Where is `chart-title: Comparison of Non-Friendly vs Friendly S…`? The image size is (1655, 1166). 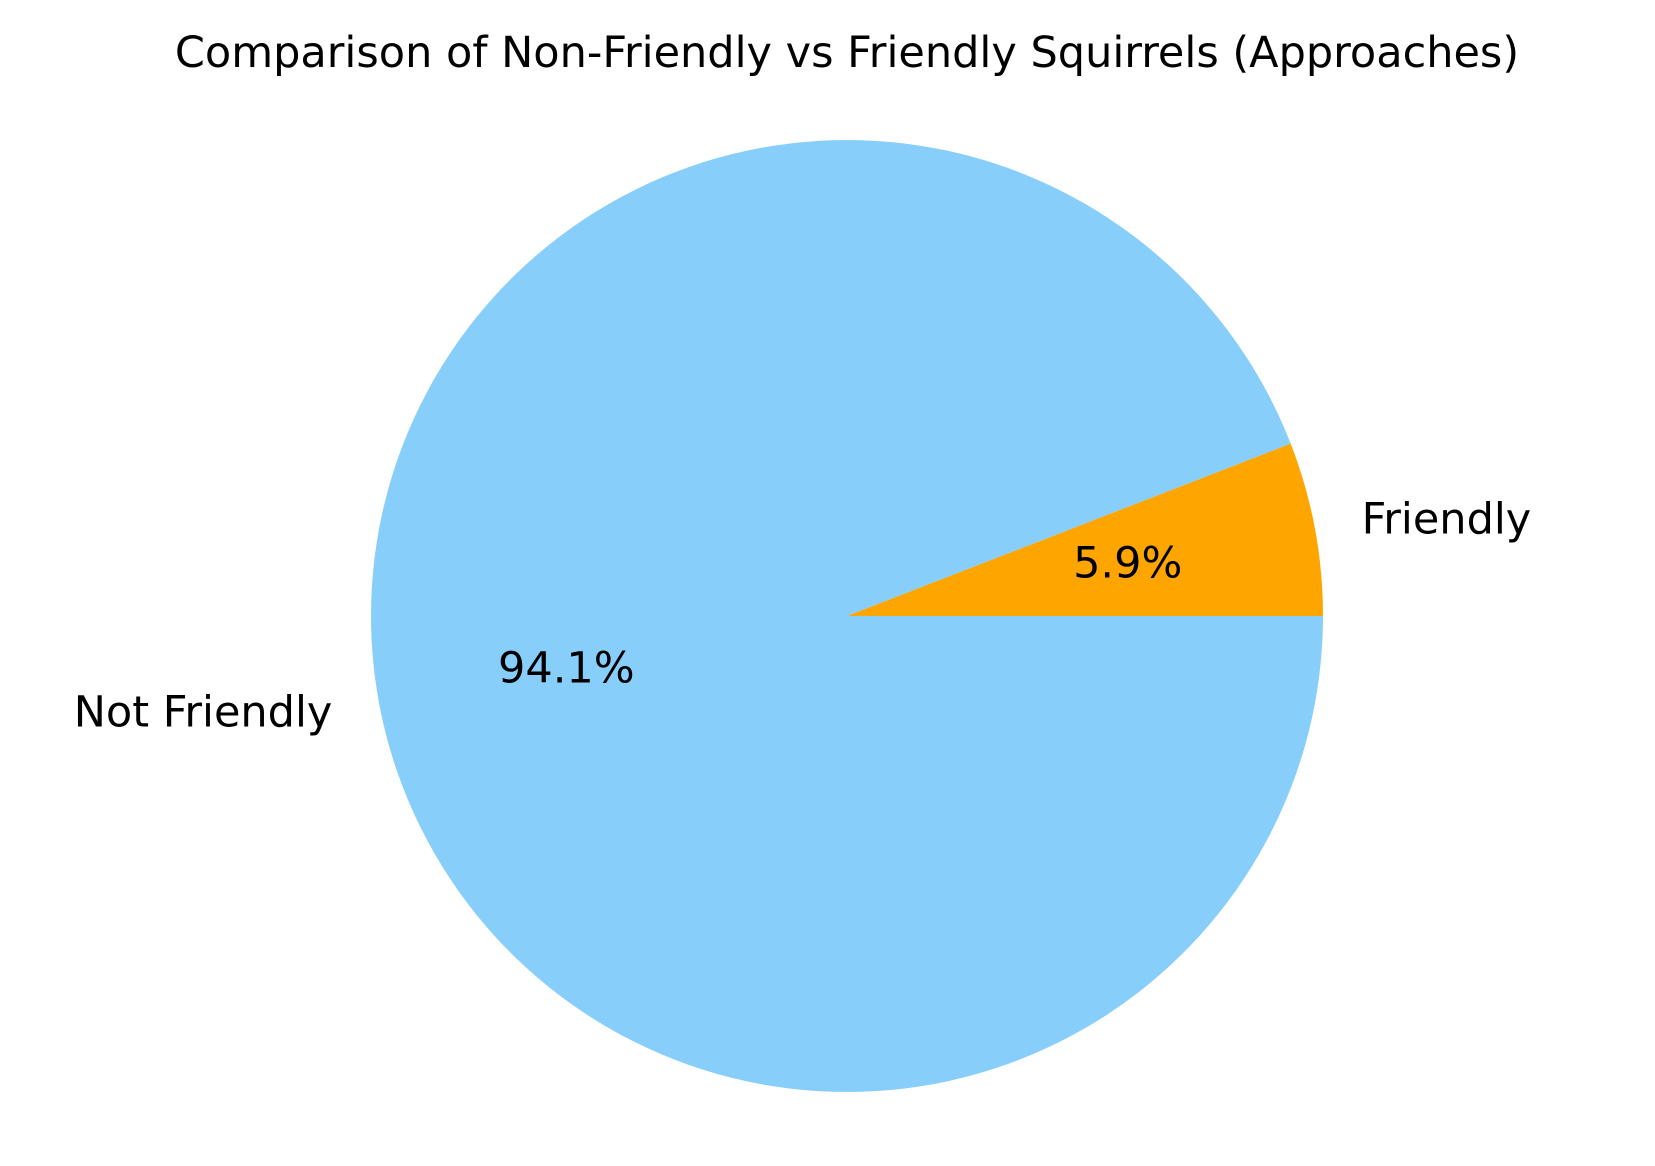
chart-title: Comparison of Non-Friendly vs Friendly S… is located at coordinates (847, 53).